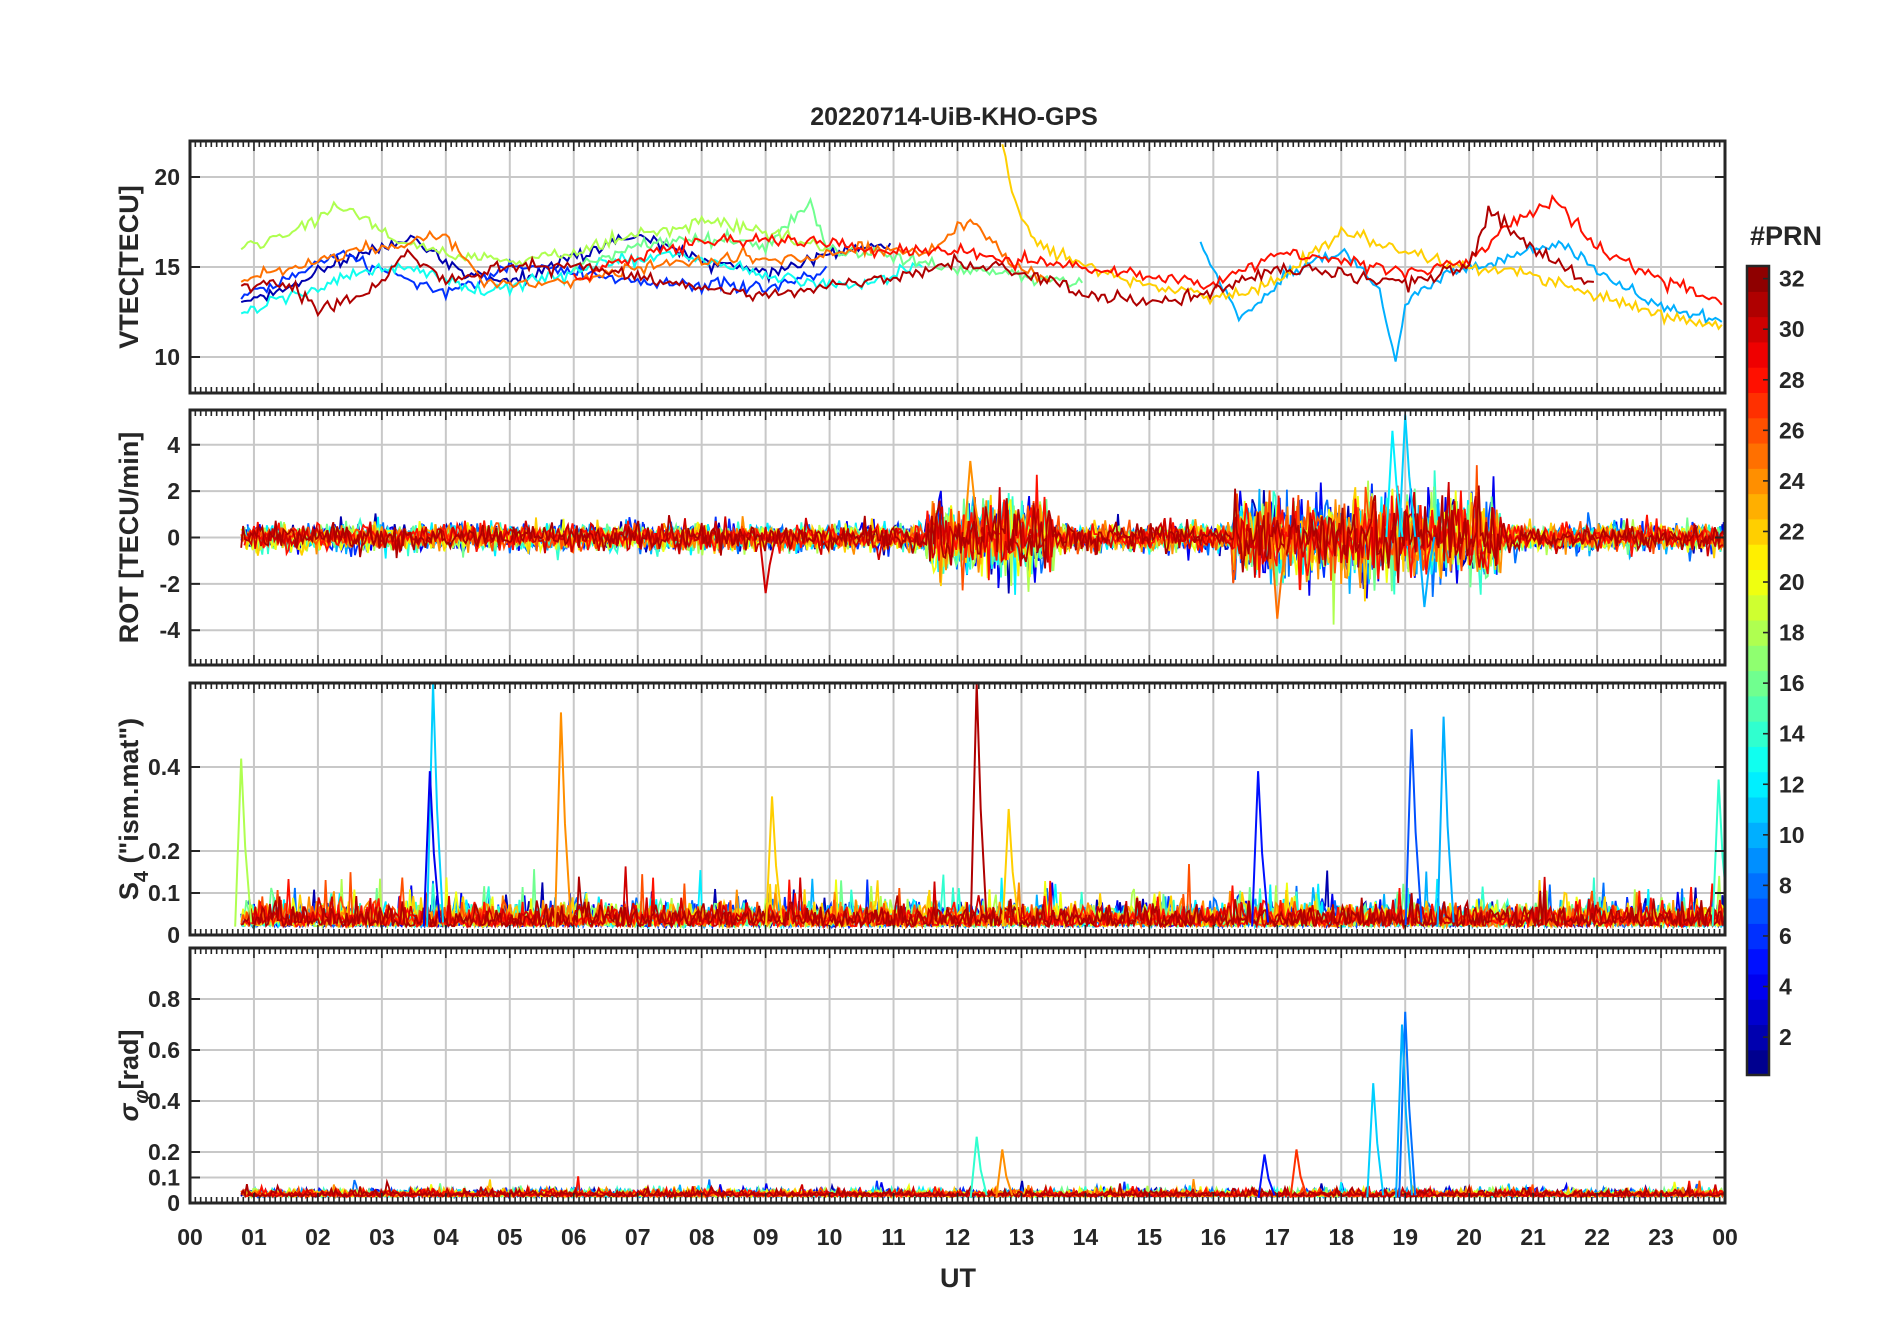 Image resolution: width=1902 pixels, height=1330 pixels. What do you see at coordinates (167, 177) in the screenshot?
I see `y-tick-label: 20` at bounding box center [167, 177].